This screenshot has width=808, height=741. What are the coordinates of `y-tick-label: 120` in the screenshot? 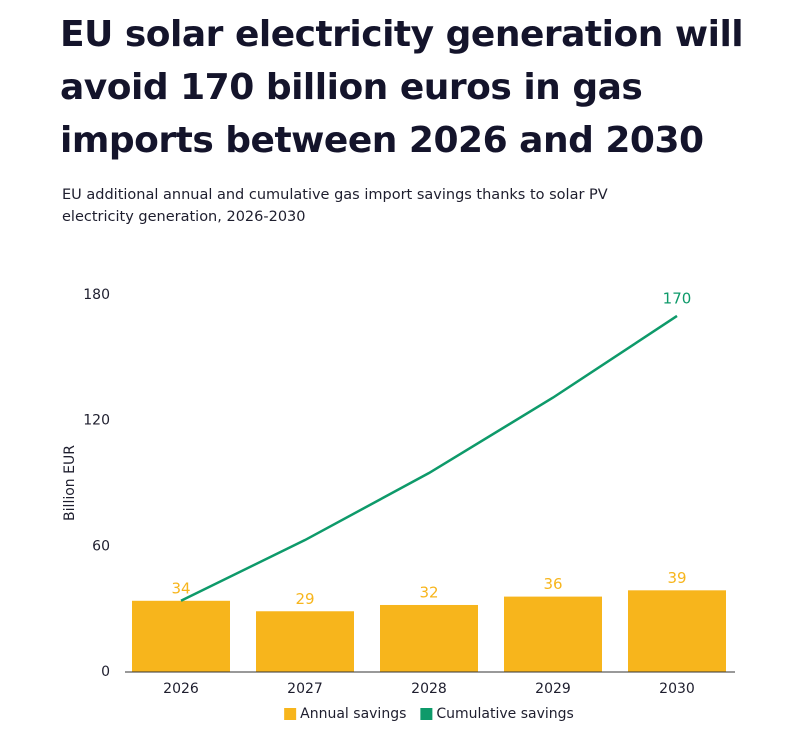 It's located at (96, 421).